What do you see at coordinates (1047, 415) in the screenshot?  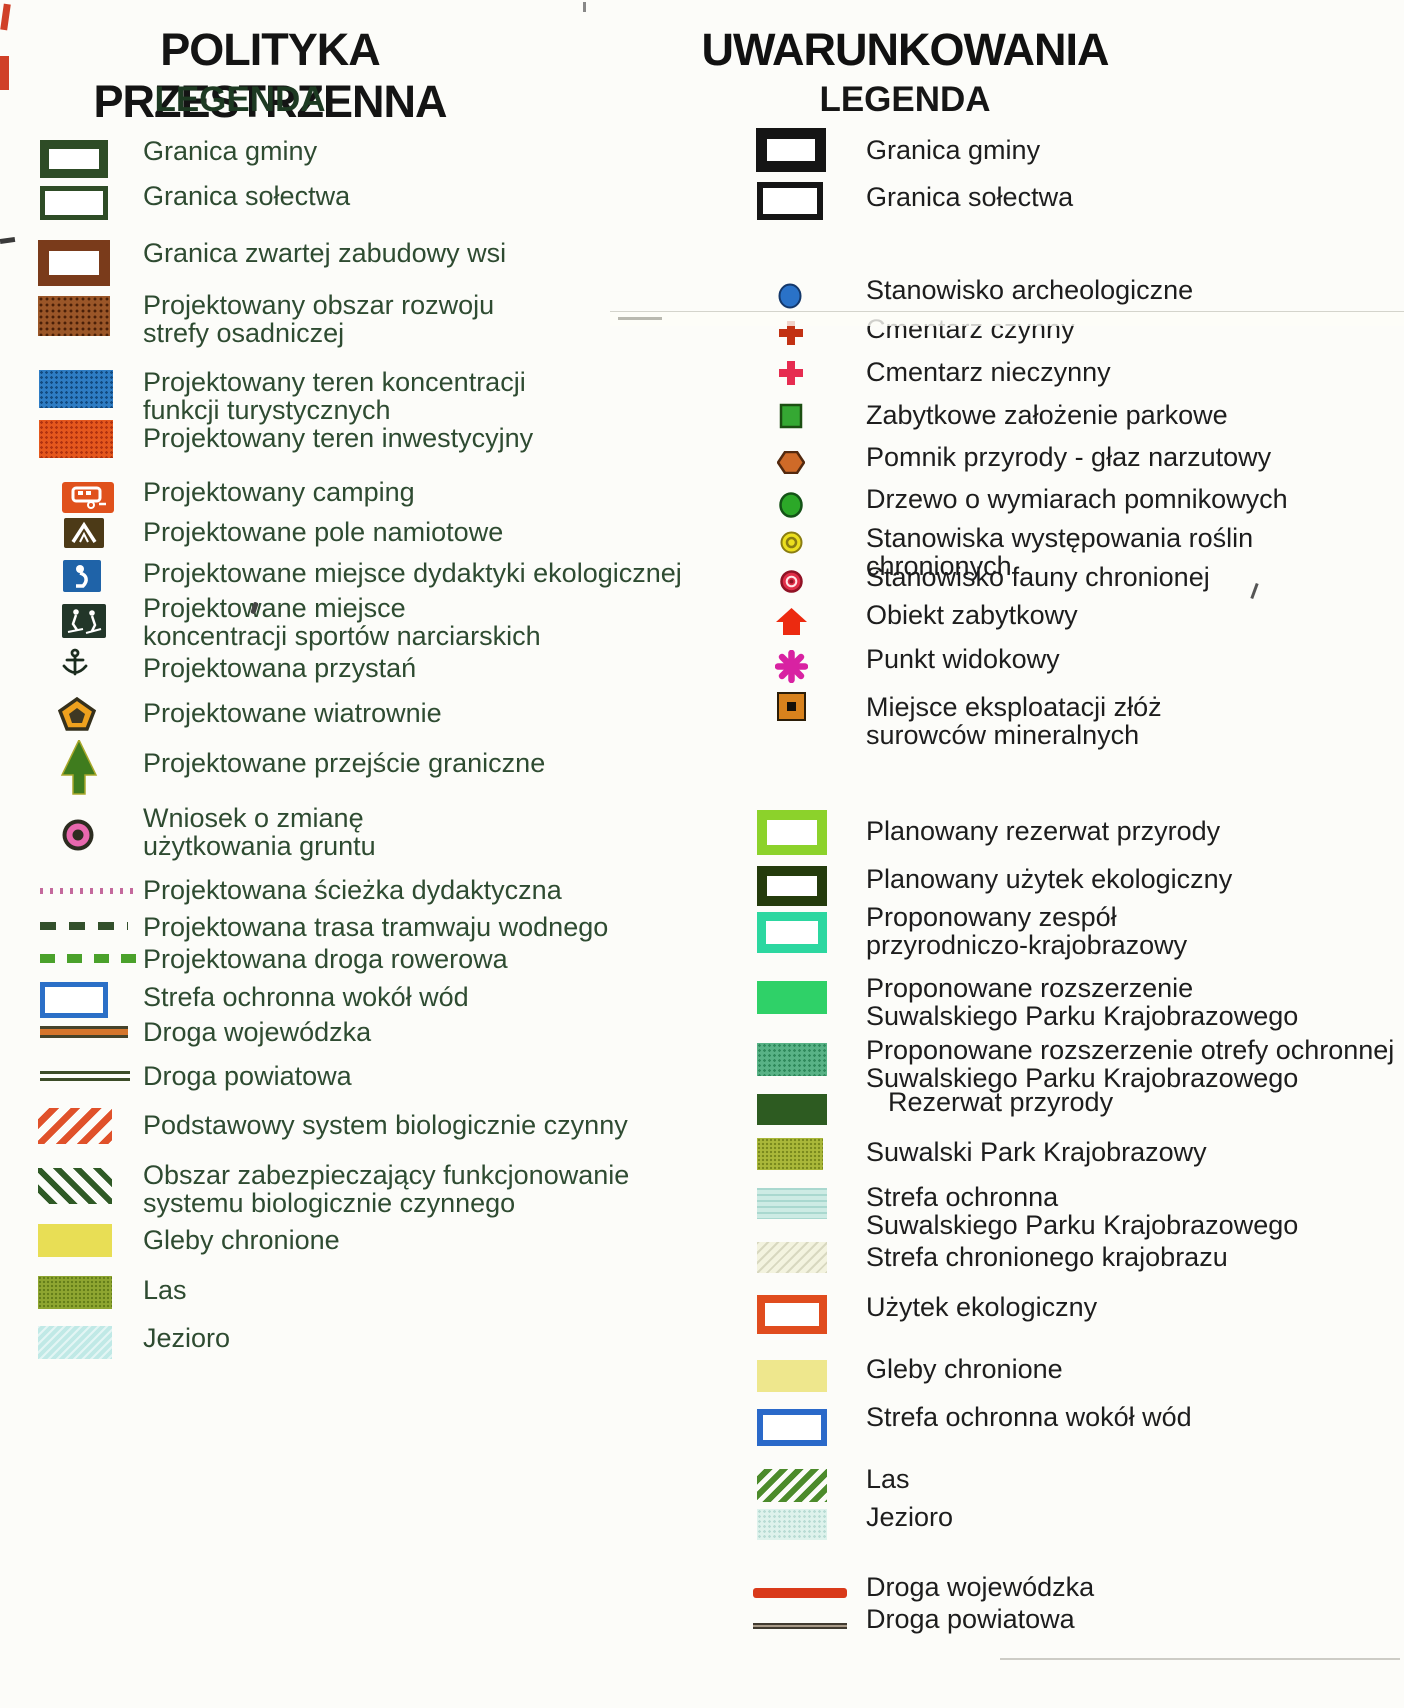 I see `legend-item-label: Zabytkowe założenie parkowe` at bounding box center [1047, 415].